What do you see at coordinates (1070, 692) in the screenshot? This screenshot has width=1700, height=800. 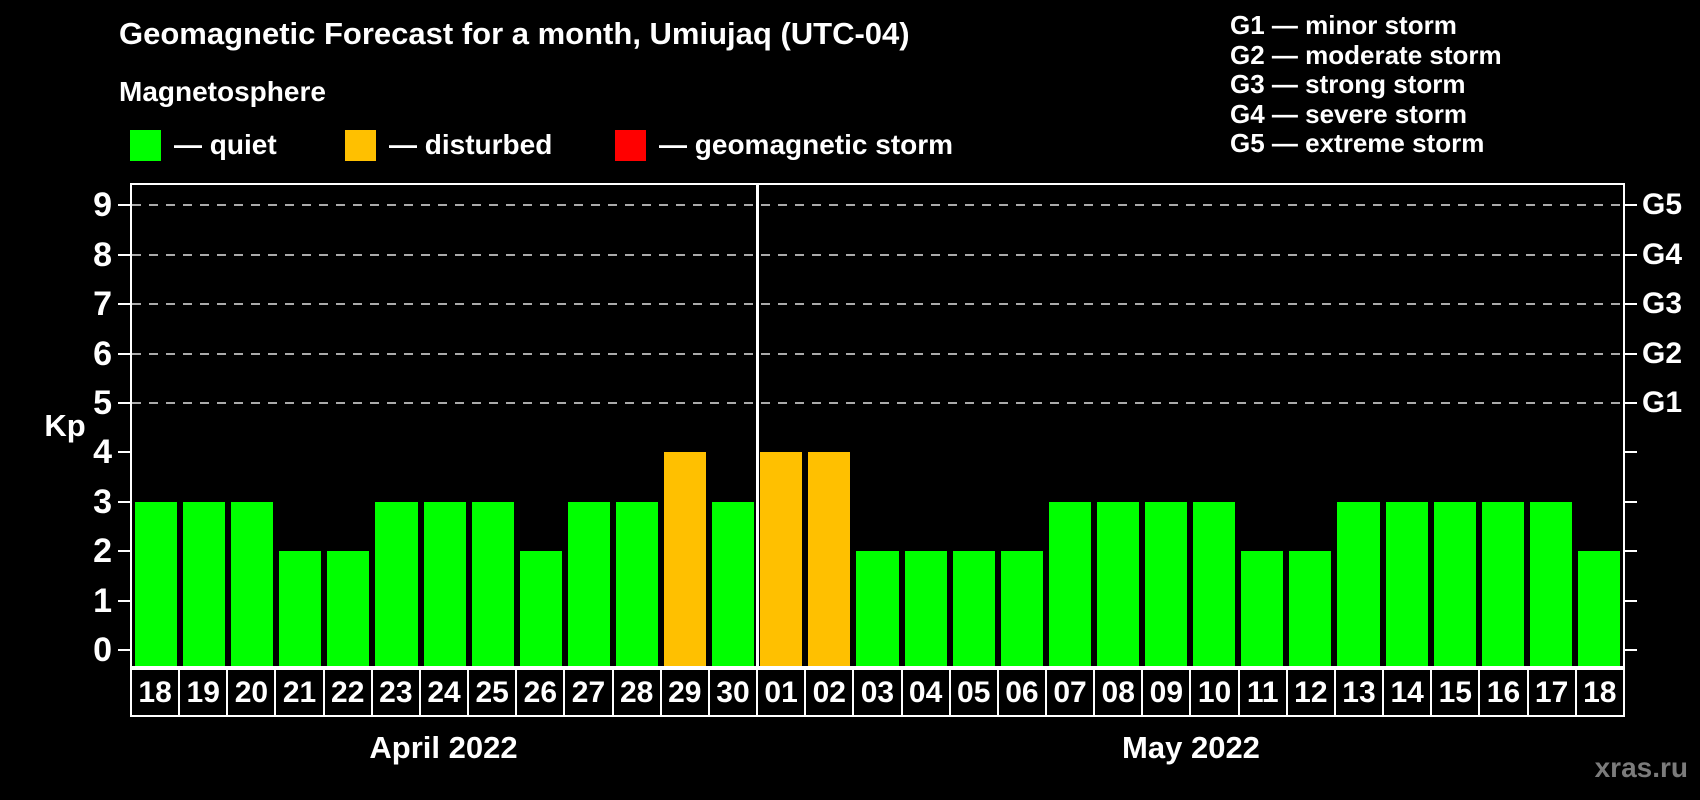 I see `day-label: 07` at bounding box center [1070, 692].